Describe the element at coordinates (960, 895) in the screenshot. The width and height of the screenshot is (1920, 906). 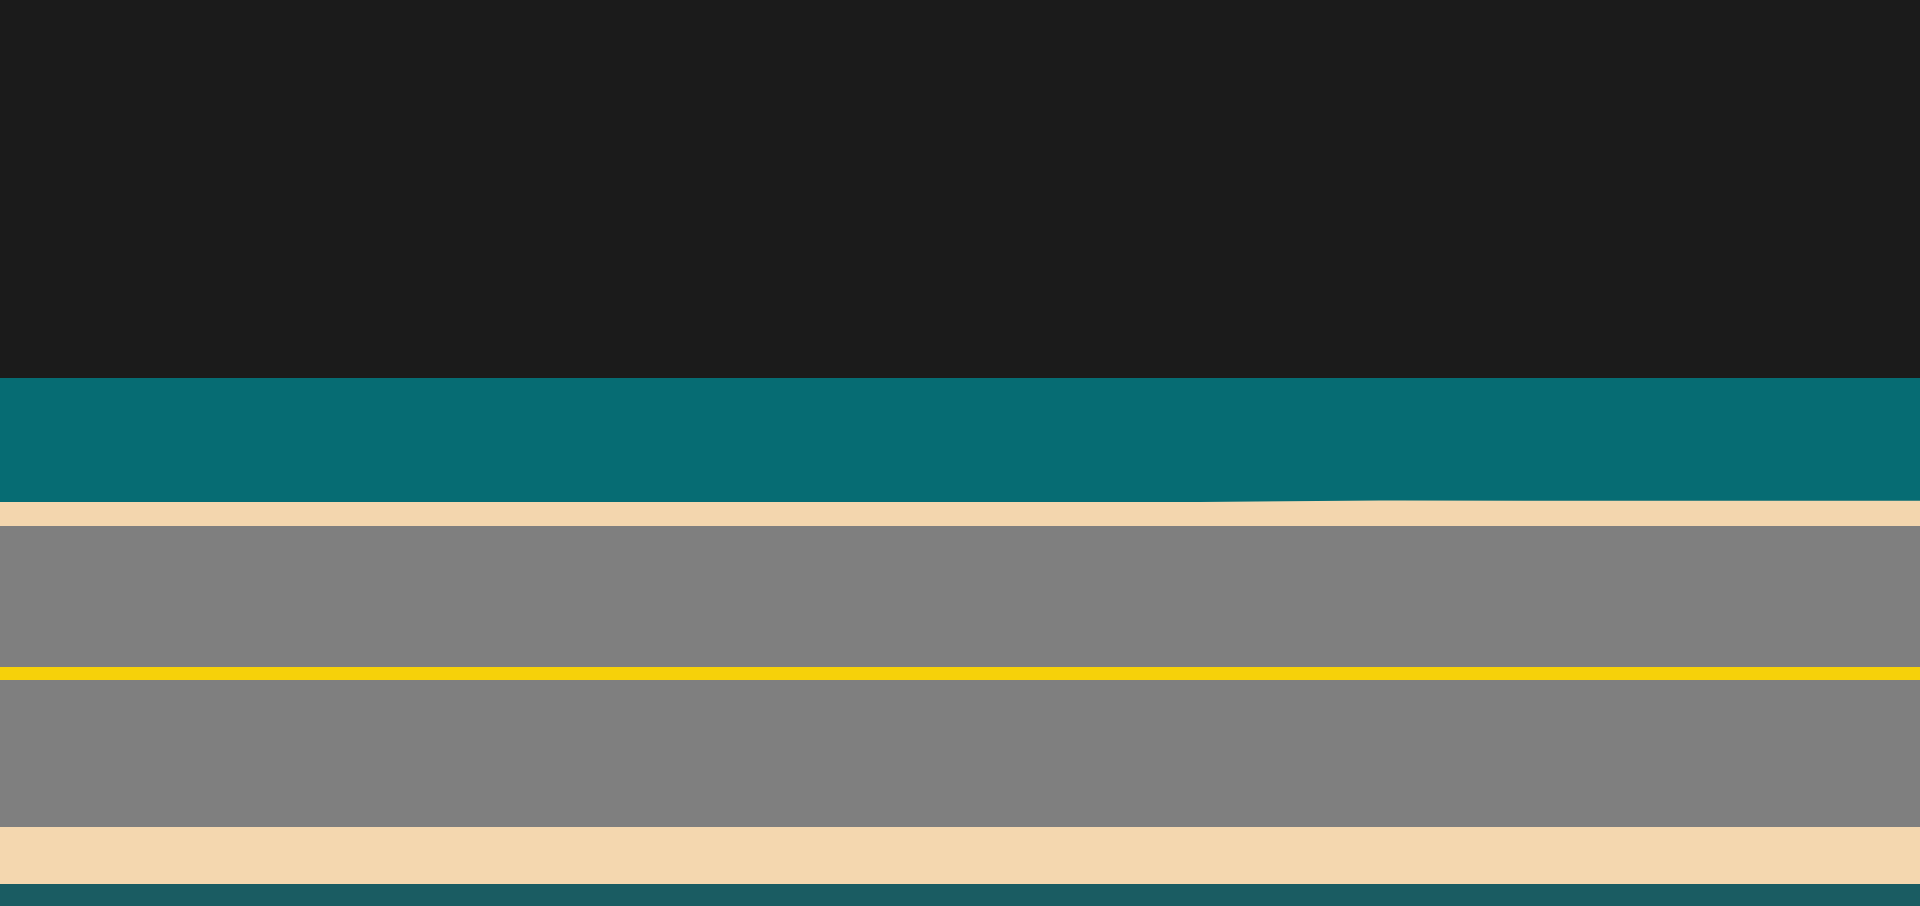
I see `lower-water` at that location.